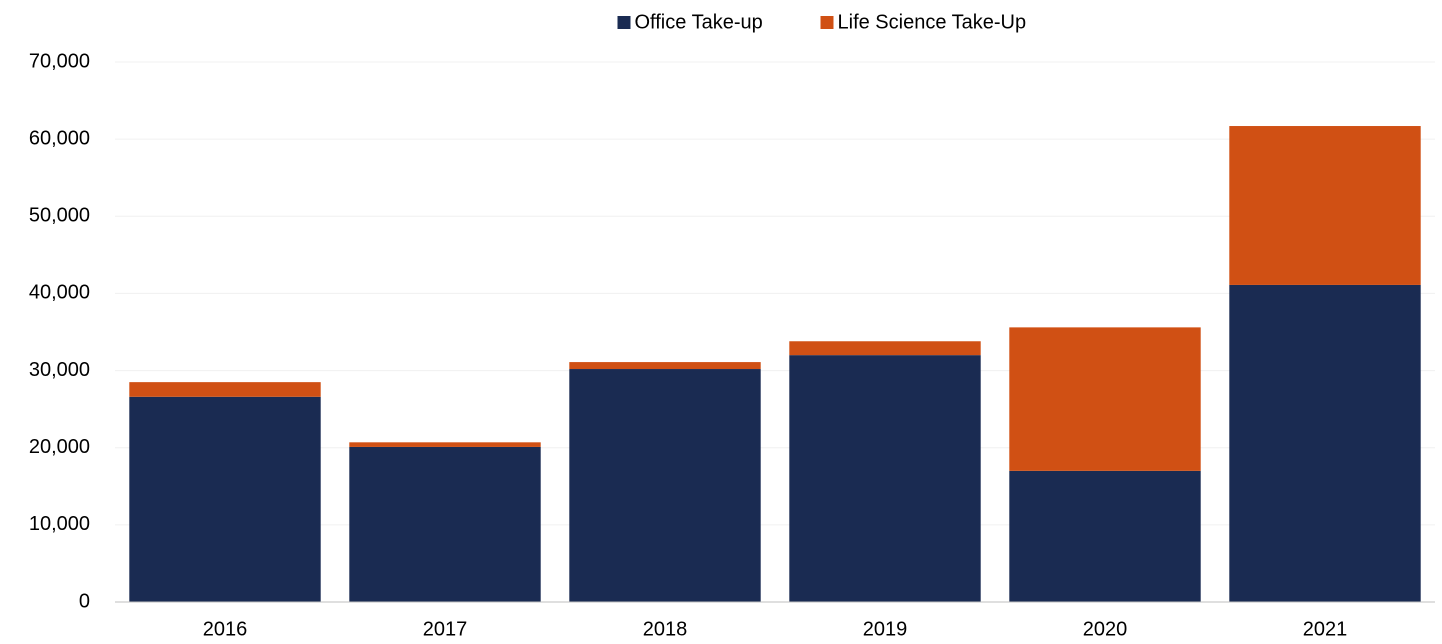 The height and width of the screenshot is (644, 1442). I want to click on y-tick-label: 20,000, so click(59, 447).